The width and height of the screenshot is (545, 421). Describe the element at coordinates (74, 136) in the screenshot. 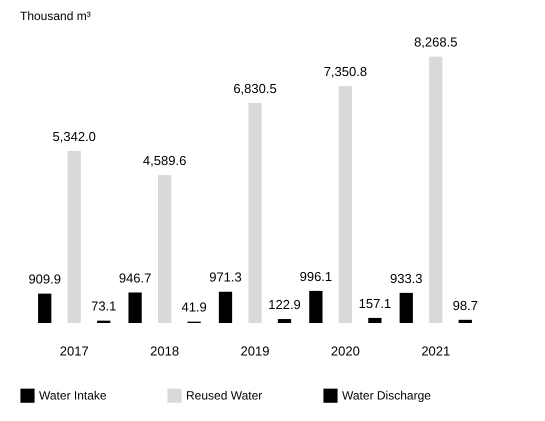

I see `data-label: 5,342.0` at that location.